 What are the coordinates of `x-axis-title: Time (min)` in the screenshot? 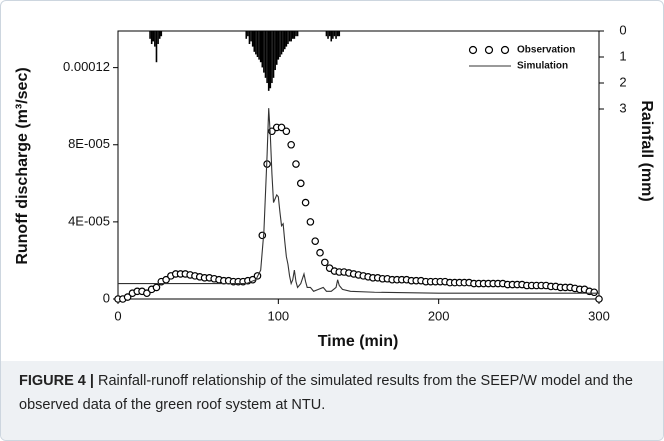 It's located at (358, 341).